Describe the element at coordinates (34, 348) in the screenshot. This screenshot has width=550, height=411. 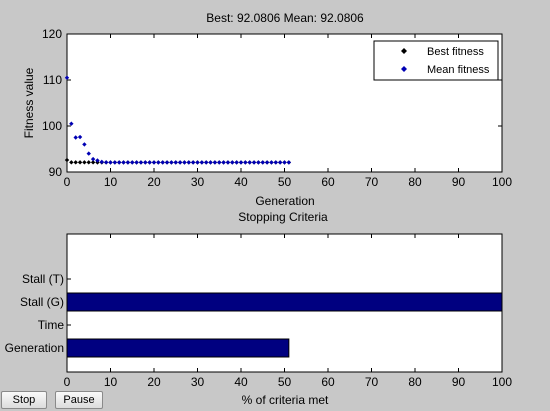
I see `category-label: Generation` at that location.